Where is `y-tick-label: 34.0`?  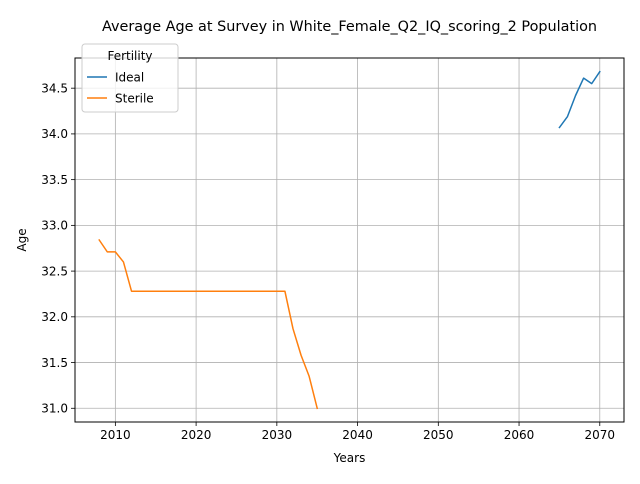 y-tick-label: 34.0 is located at coordinates (54, 134).